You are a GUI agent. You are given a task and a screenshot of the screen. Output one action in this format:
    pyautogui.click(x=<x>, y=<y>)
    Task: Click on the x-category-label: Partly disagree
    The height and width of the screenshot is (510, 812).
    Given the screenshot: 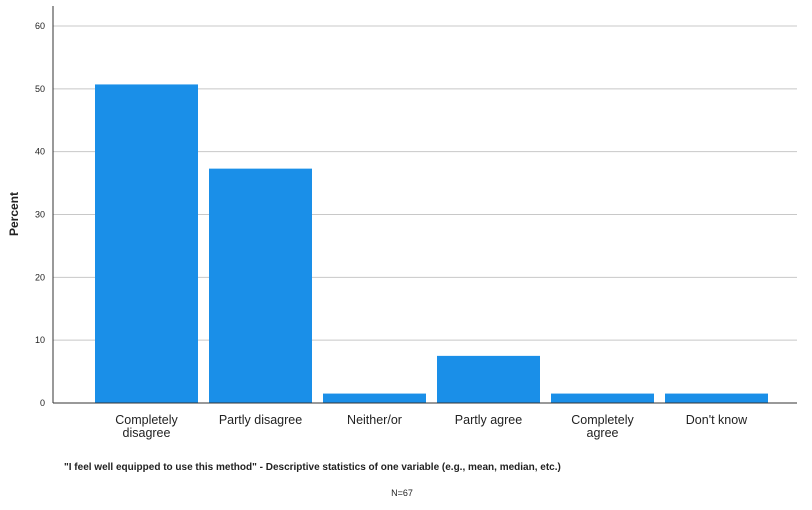 What is the action you would take?
    pyautogui.click(x=260, y=420)
    